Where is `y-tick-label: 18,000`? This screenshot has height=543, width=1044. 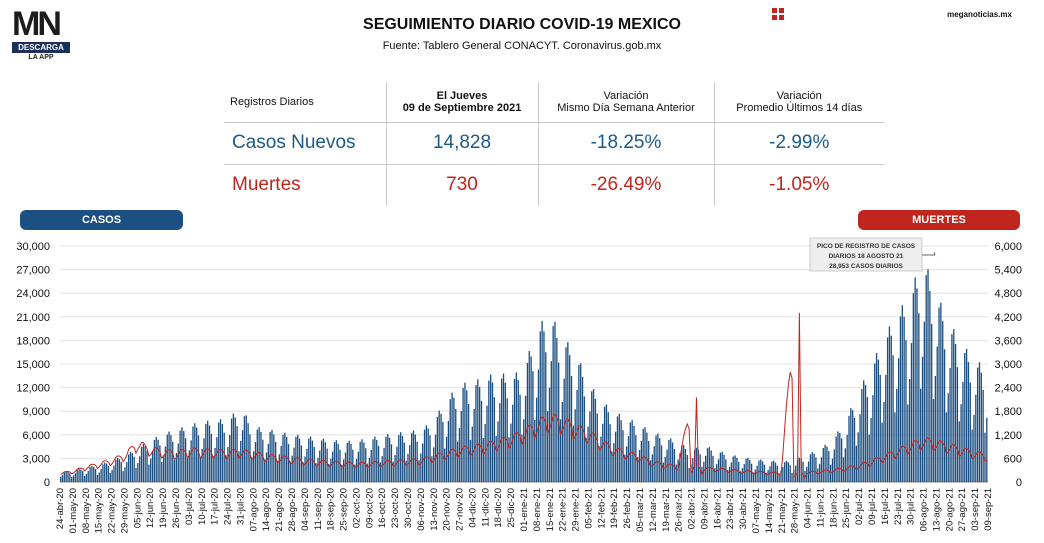
y-tick-label: 18,000 is located at coordinates (33, 341).